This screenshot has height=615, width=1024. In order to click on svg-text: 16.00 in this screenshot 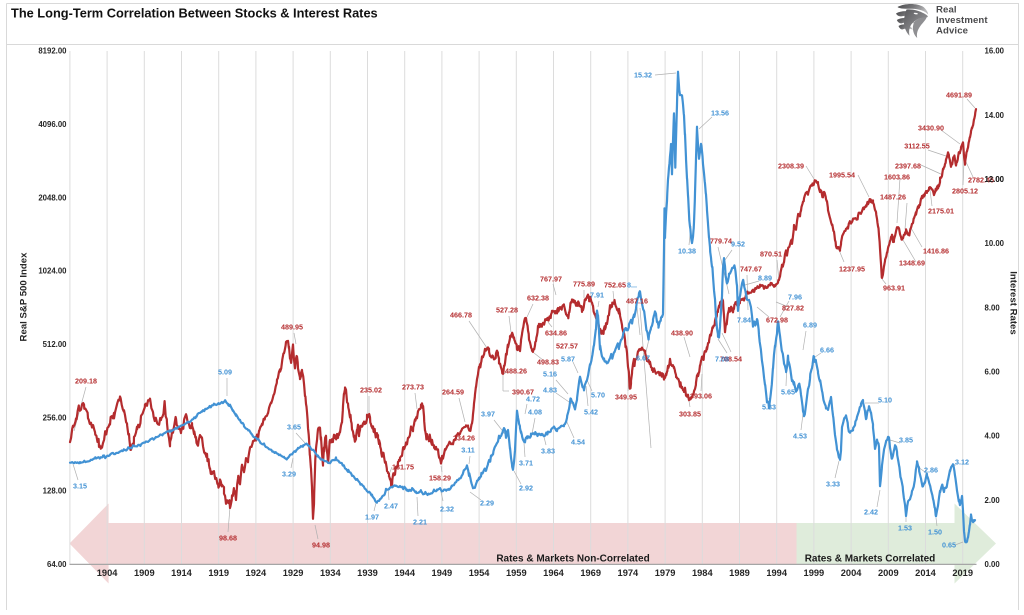, I will do `click(995, 51)`.